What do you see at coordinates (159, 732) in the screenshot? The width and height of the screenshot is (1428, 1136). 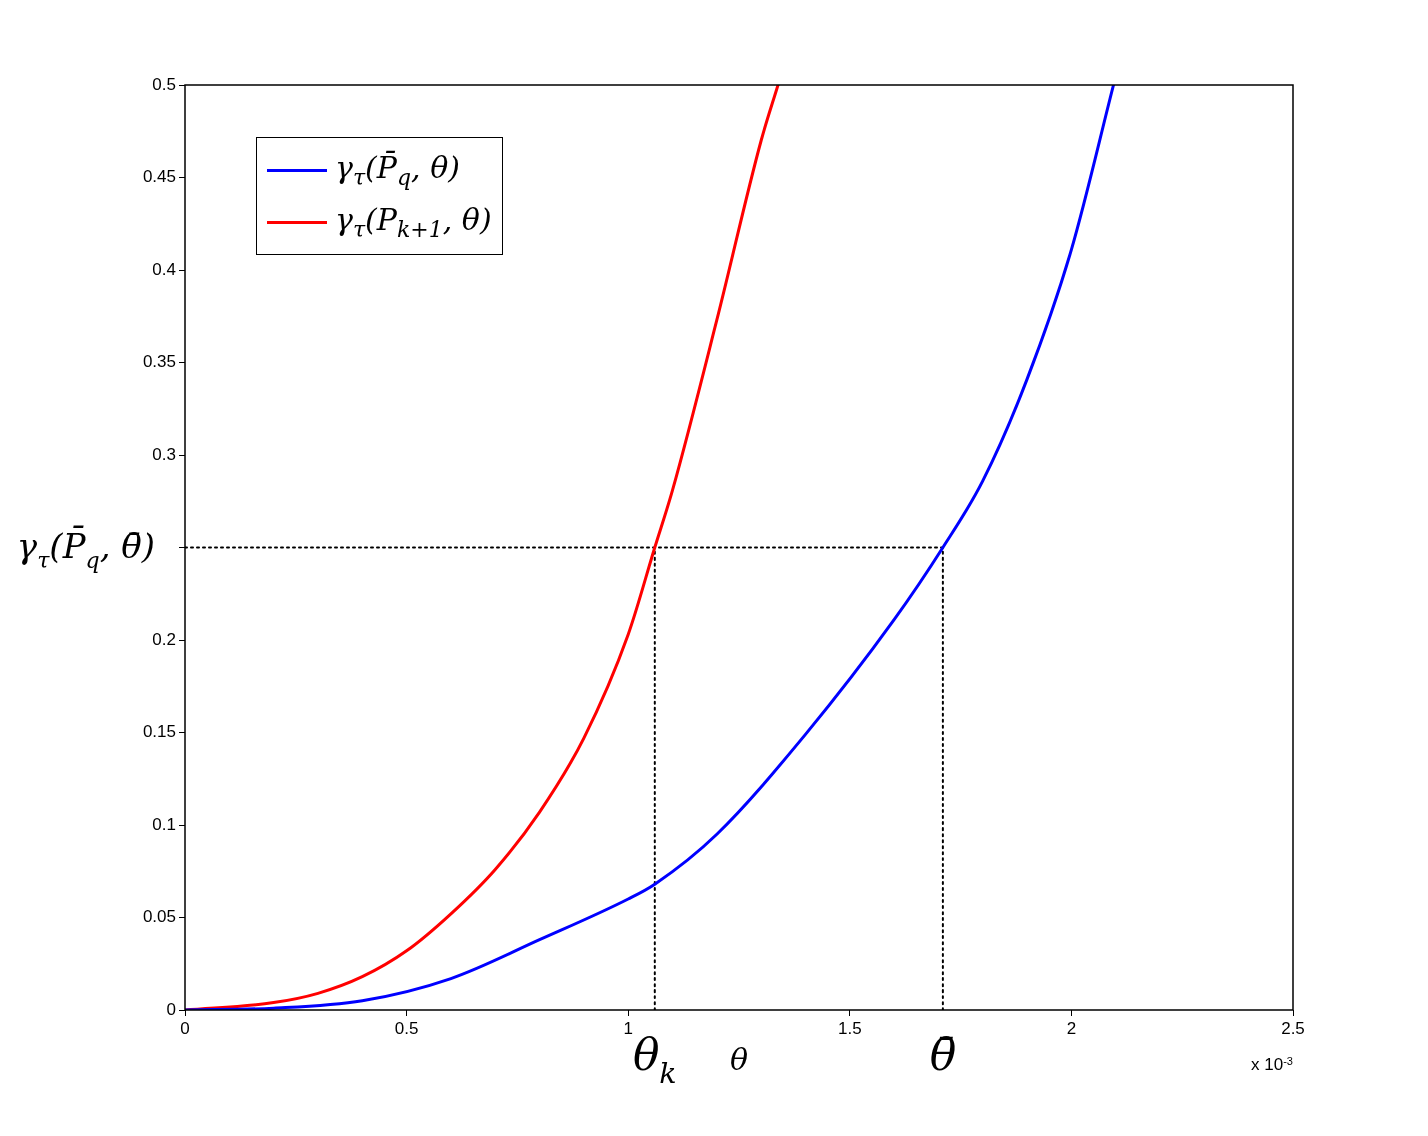 I see `y-tick-label: 0.15` at bounding box center [159, 732].